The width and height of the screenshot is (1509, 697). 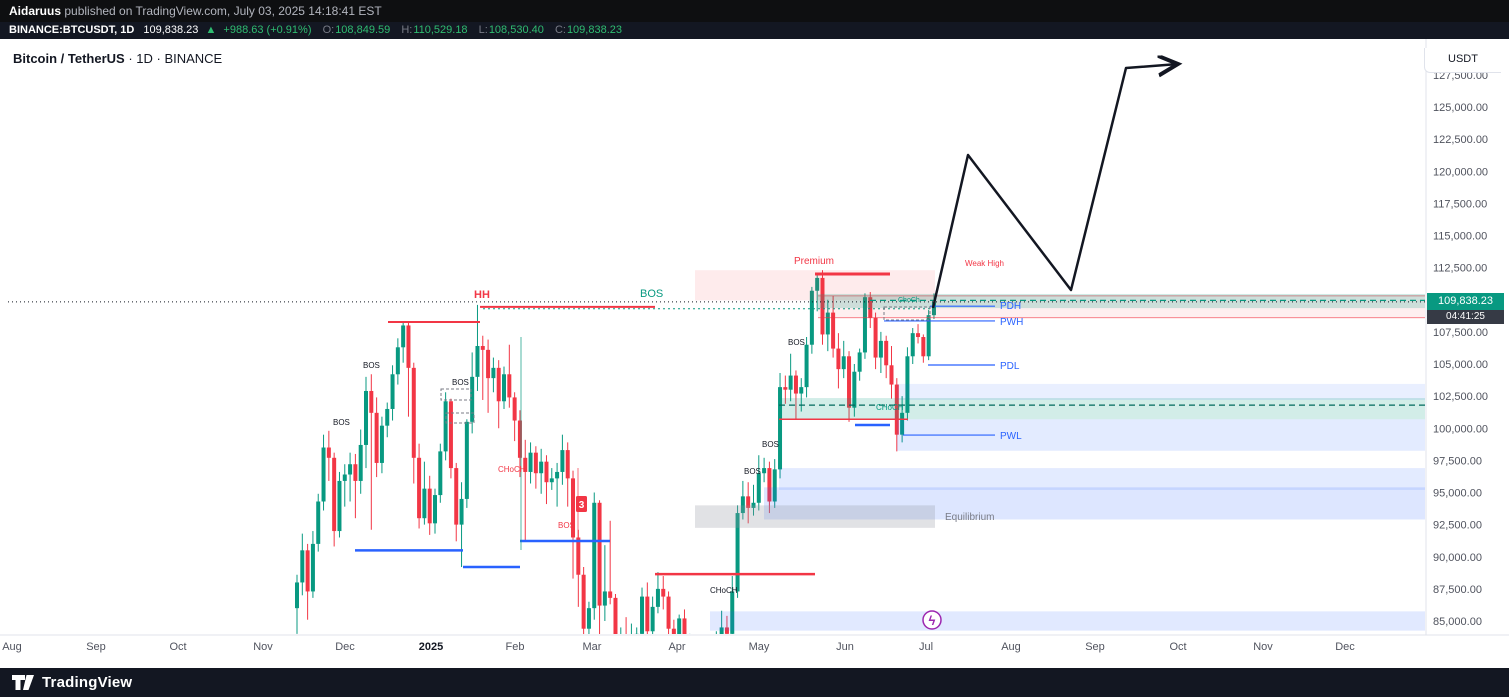 What do you see at coordinates (1462, 60) in the screenshot?
I see `currency-unit-button: USDT` at bounding box center [1462, 60].